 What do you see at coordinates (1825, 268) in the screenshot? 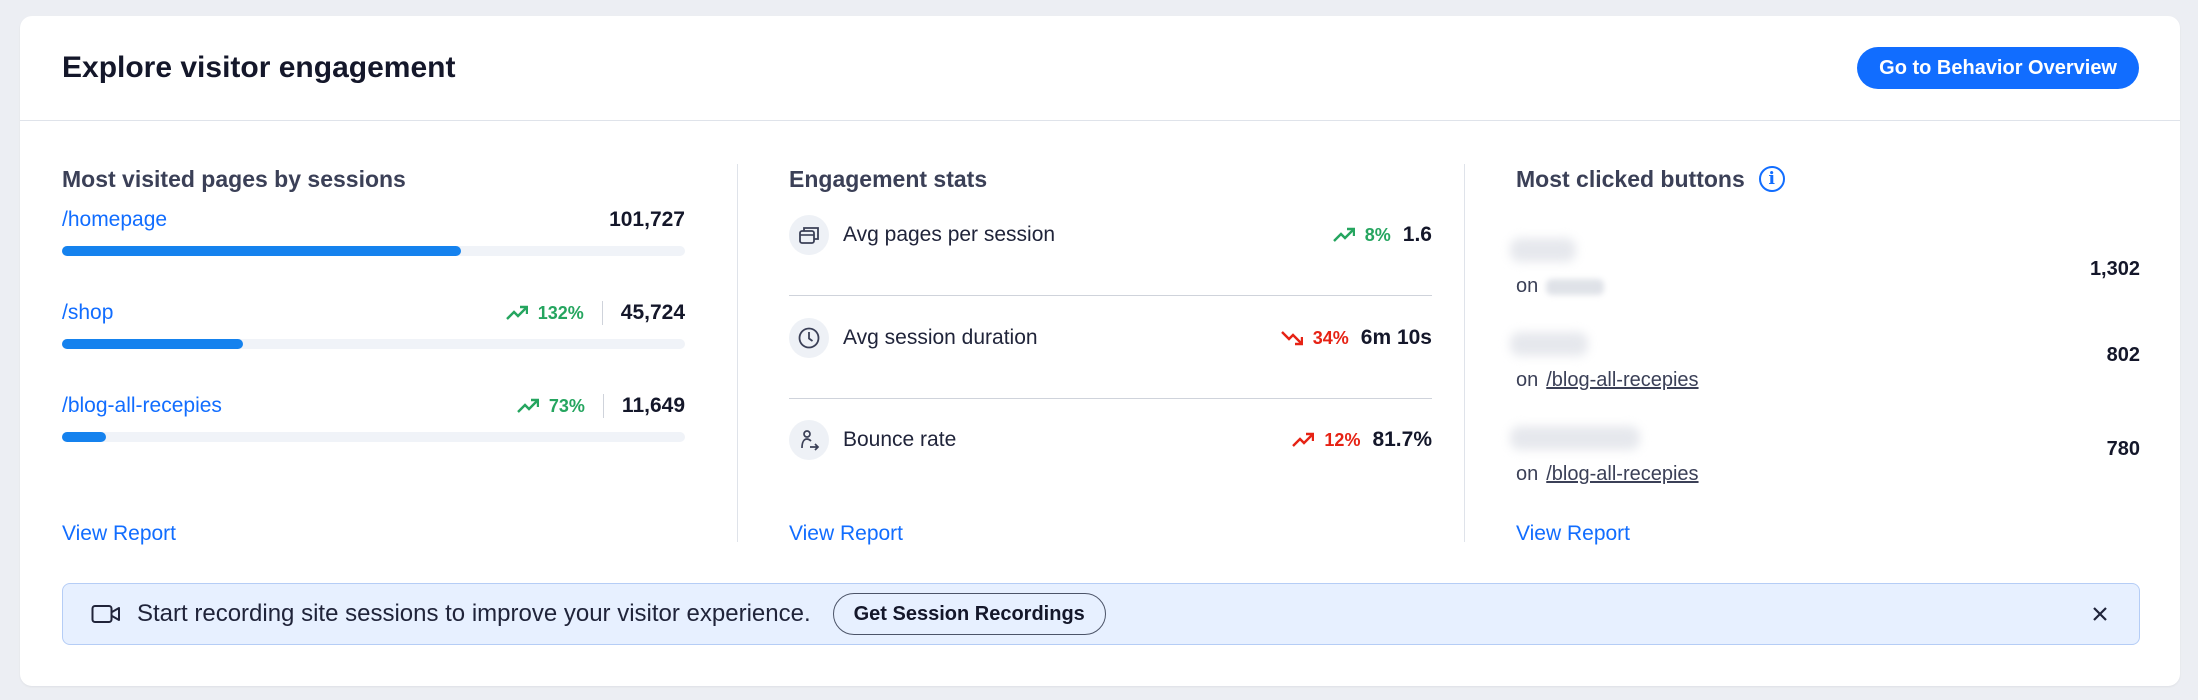
I see `clicked-button-row: on 1,302` at bounding box center [1825, 268].